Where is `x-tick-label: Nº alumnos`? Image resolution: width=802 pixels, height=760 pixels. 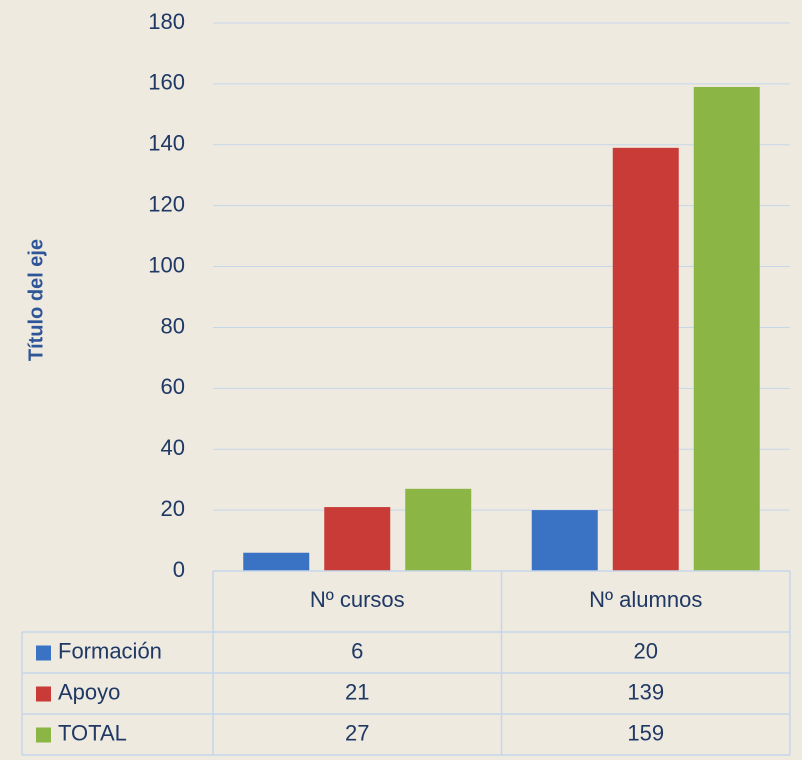 x-tick-label: Nº alumnos is located at coordinates (645, 599).